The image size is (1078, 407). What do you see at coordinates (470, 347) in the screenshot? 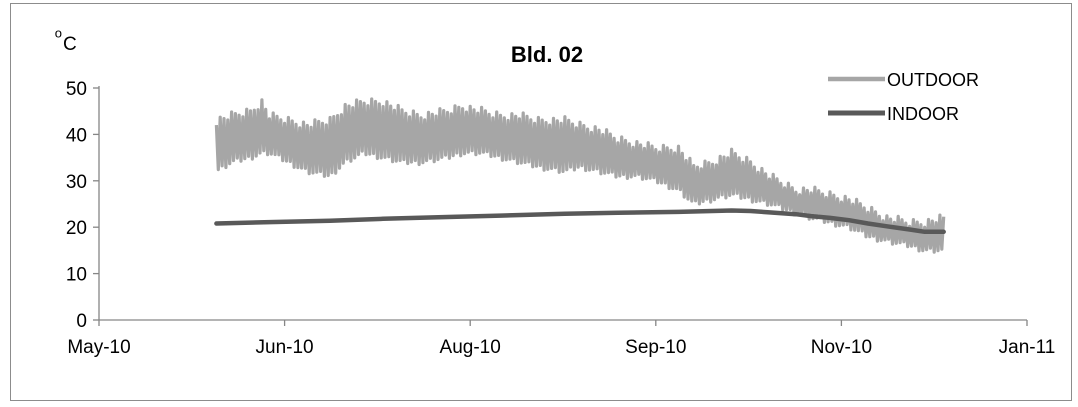
I see `x-tick-label: Aug-10` at bounding box center [470, 347].